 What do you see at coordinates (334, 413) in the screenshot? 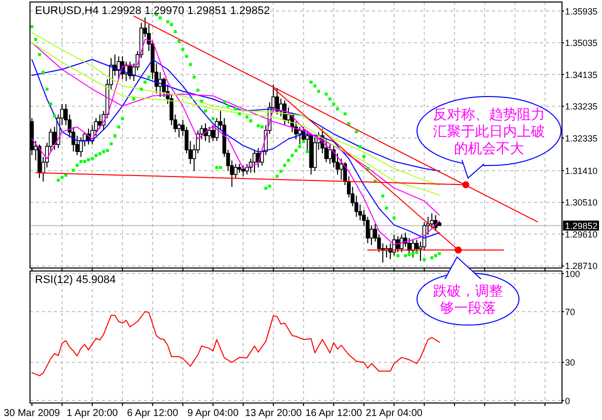
I see `x-tick-label: 16 Apr 12:00` at bounding box center [334, 413].